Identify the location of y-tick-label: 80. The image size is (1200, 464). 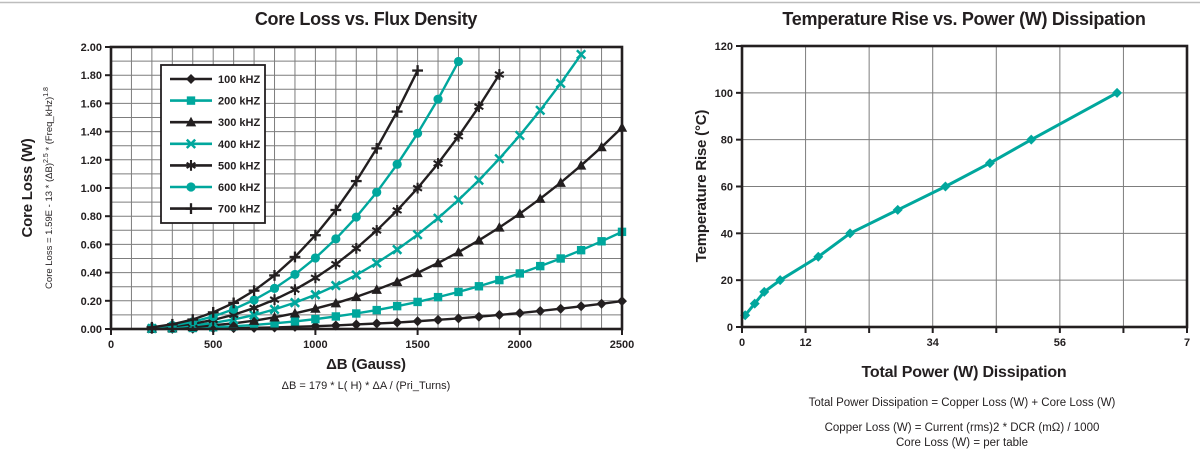
(727, 141).